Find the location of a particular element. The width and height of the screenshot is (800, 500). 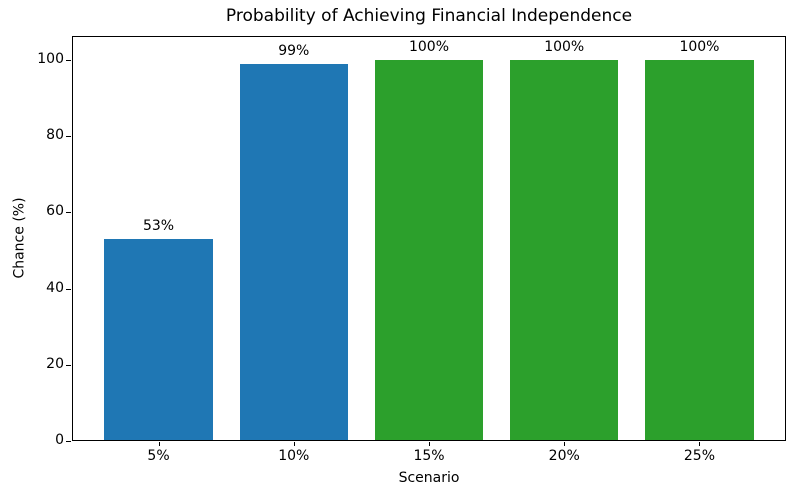

y-tick-label: 40 is located at coordinates (55, 287).